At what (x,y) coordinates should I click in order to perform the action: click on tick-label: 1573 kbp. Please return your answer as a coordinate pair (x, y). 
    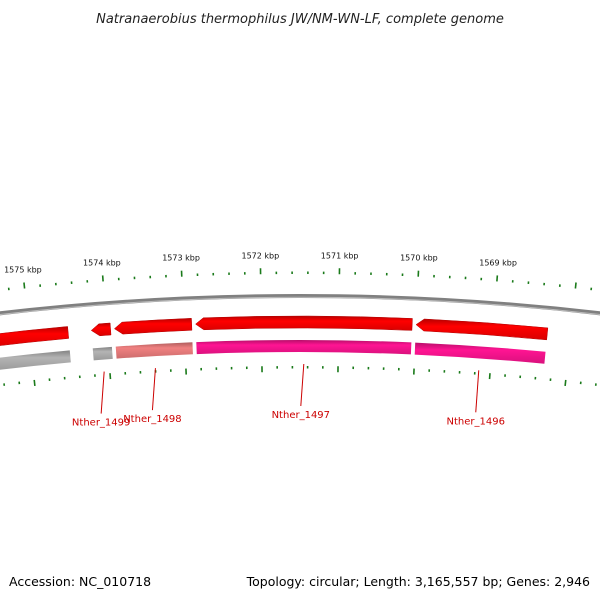
    Looking at the image, I should click on (181, 258).